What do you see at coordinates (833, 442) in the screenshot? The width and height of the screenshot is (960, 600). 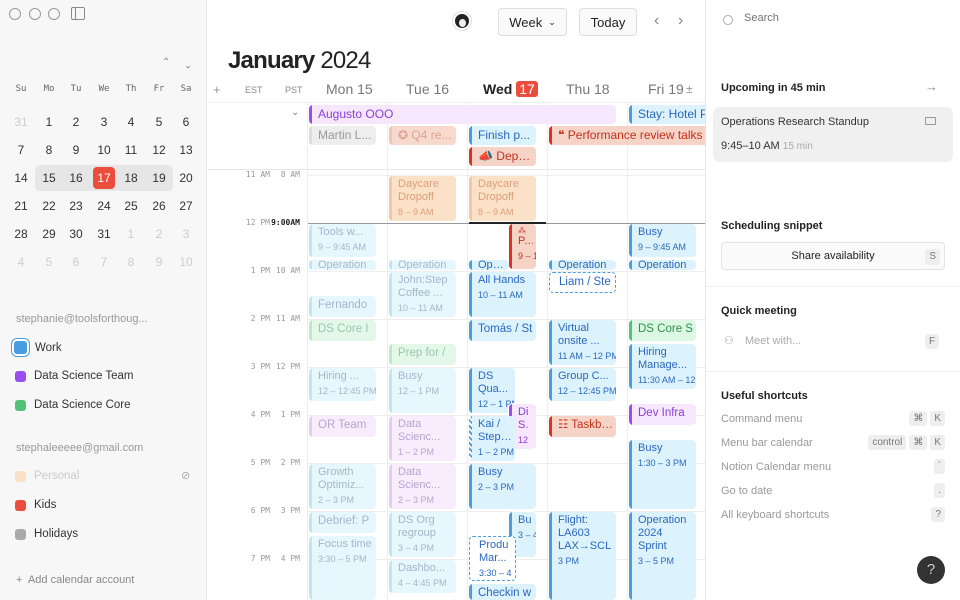 I see `shortcut-row: Menu bar calendar control ⌘ K` at bounding box center [833, 442].